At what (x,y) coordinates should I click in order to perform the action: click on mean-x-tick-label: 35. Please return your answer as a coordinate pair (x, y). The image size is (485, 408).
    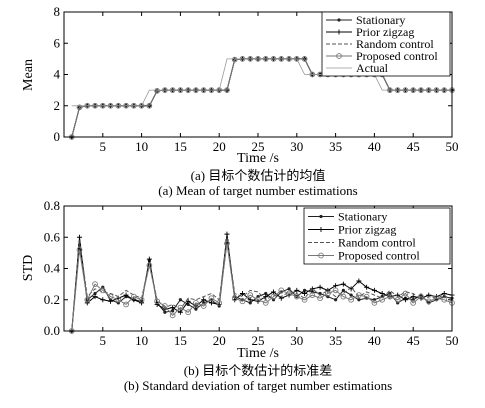
    Looking at the image, I should click on (335, 146).